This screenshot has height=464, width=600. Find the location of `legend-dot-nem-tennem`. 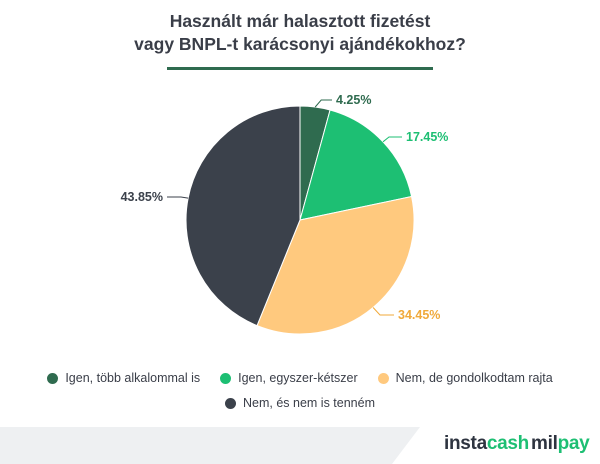

legend-dot-nem-tennem is located at coordinates (230, 403).